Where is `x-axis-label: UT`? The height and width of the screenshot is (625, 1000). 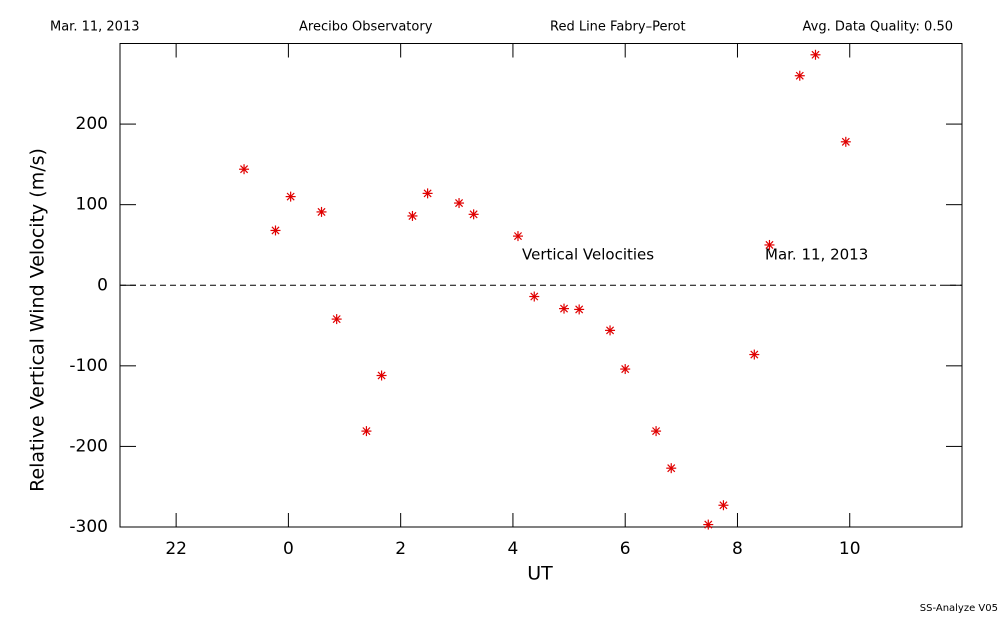
x-axis-label: UT is located at coordinates (540, 574).